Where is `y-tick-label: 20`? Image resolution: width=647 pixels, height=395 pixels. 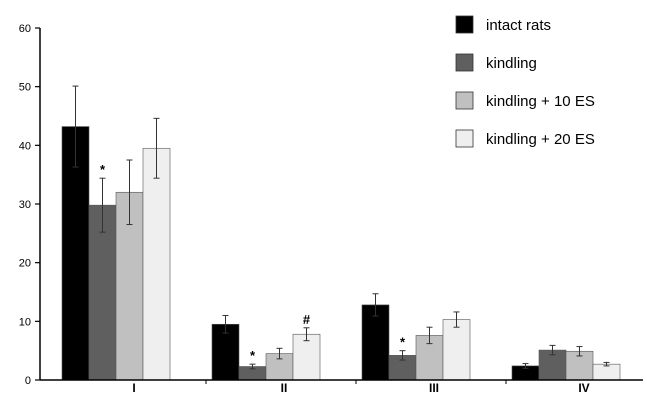
y-tick-label: 20 is located at coordinates (25, 264).